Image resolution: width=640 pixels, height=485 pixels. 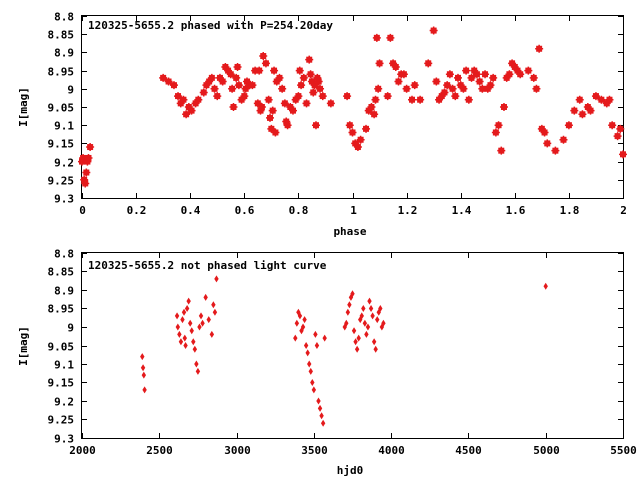 What do you see at coordinates (64, 402) in the screenshot?
I see `y-tick-label: 9.2` at bounding box center [64, 402].